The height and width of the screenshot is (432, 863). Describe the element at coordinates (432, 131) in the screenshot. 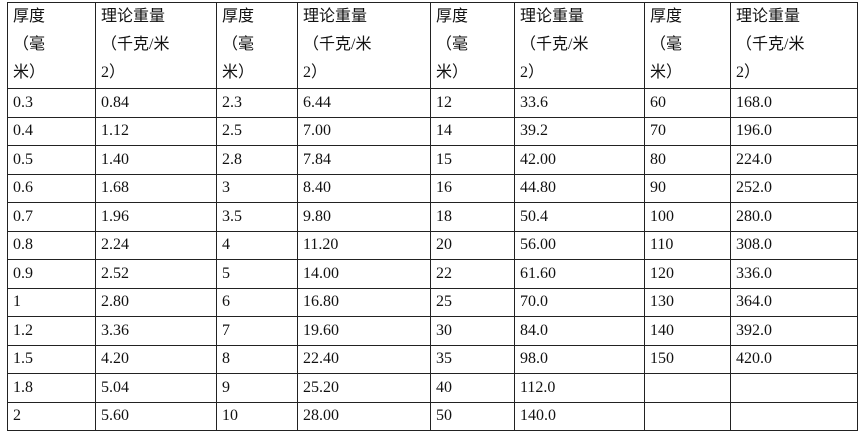

I see `table-row: 0.4 1.12 2.5 7.00 14 39.2 70 196.0` at that location.